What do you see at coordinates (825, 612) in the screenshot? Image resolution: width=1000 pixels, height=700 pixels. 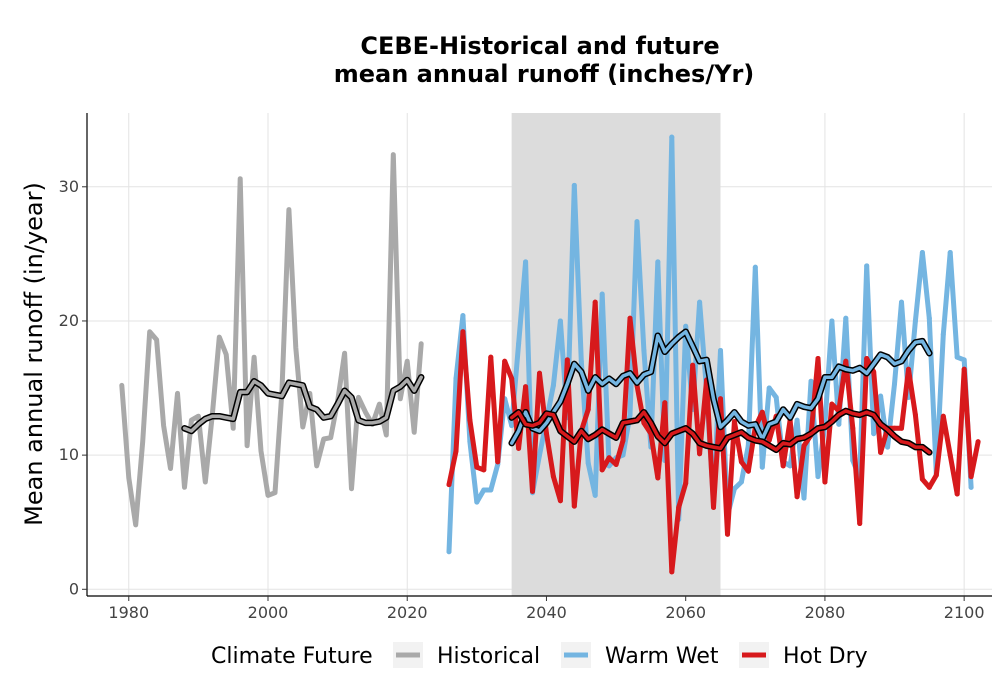 I see `x-tick-label: 2080` at bounding box center [825, 612].